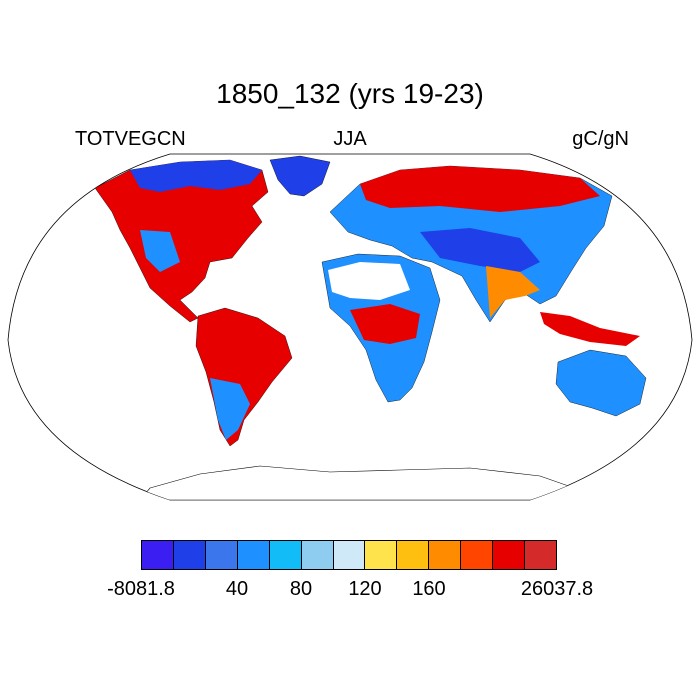  What do you see at coordinates (141, 589) in the screenshot?
I see `colorbar-tick-label: -8081.8` at bounding box center [141, 589].